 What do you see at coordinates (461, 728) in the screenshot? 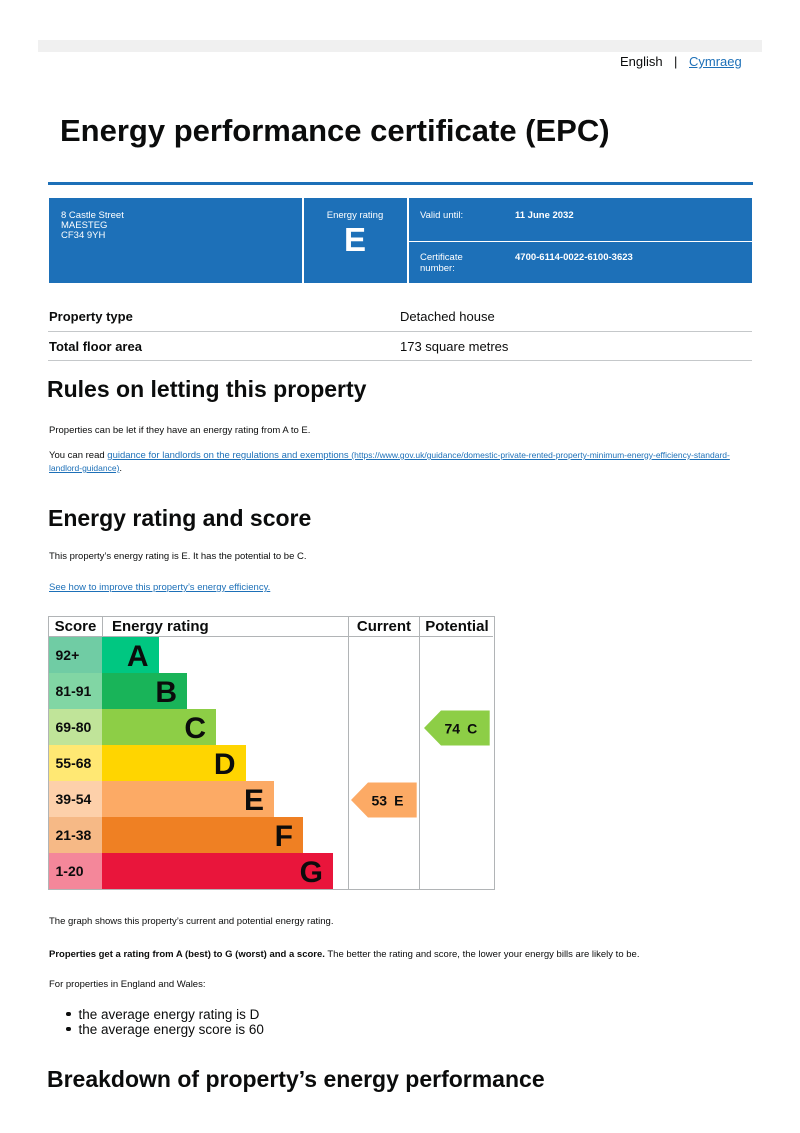
I see `svg-text: 74 C` at bounding box center [461, 728].